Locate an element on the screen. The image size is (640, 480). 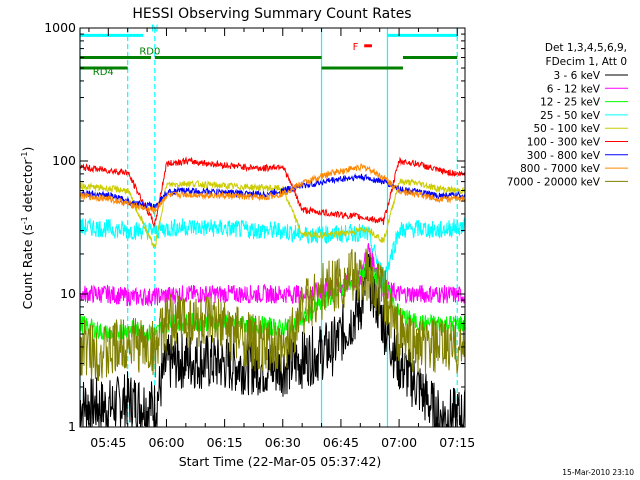
y-tick-label: 10 is located at coordinates (68, 293).